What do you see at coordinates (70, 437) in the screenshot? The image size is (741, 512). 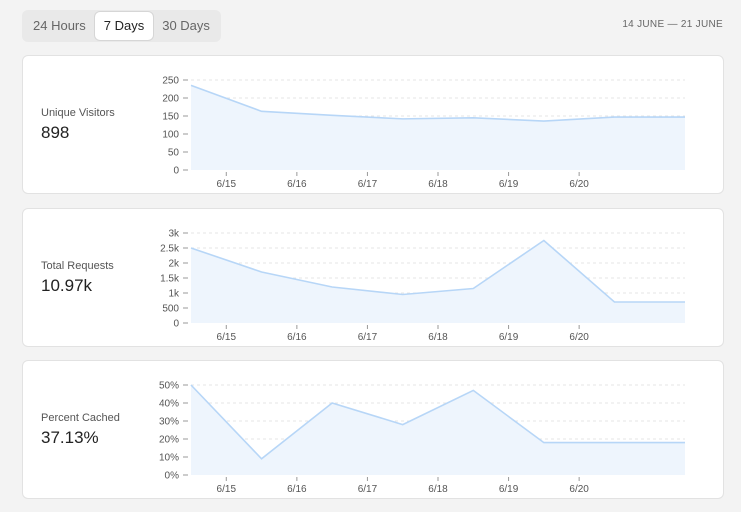 I see `metric-value: 37.13%` at bounding box center [70, 437].